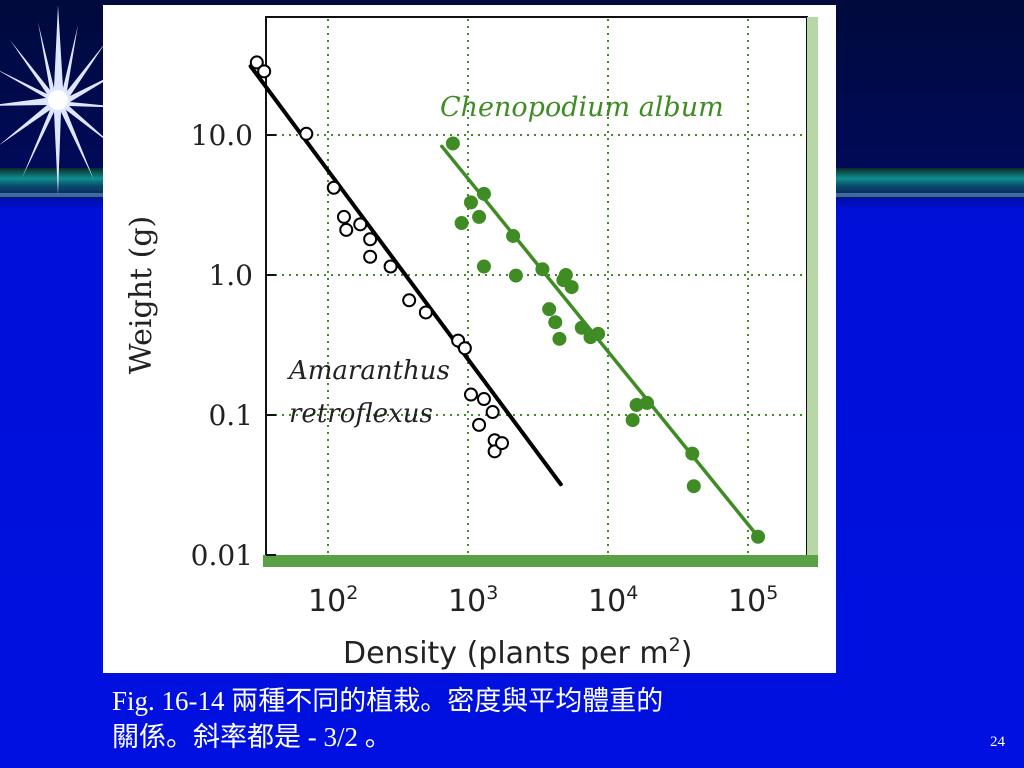  I want to click on starburst-icon, so click(65, 100).